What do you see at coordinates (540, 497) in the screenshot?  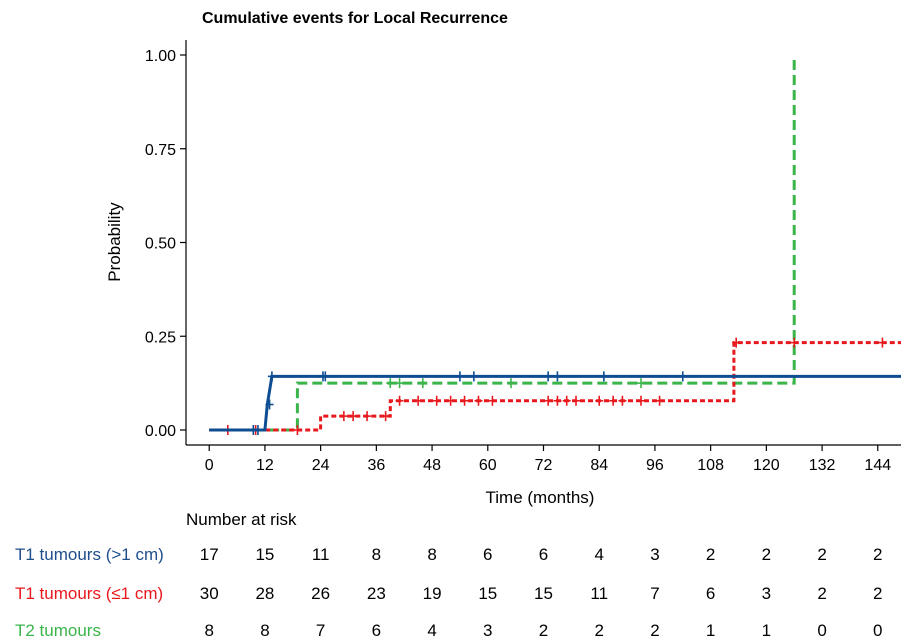 I see `x-axis-title: Time (months)` at bounding box center [540, 497].